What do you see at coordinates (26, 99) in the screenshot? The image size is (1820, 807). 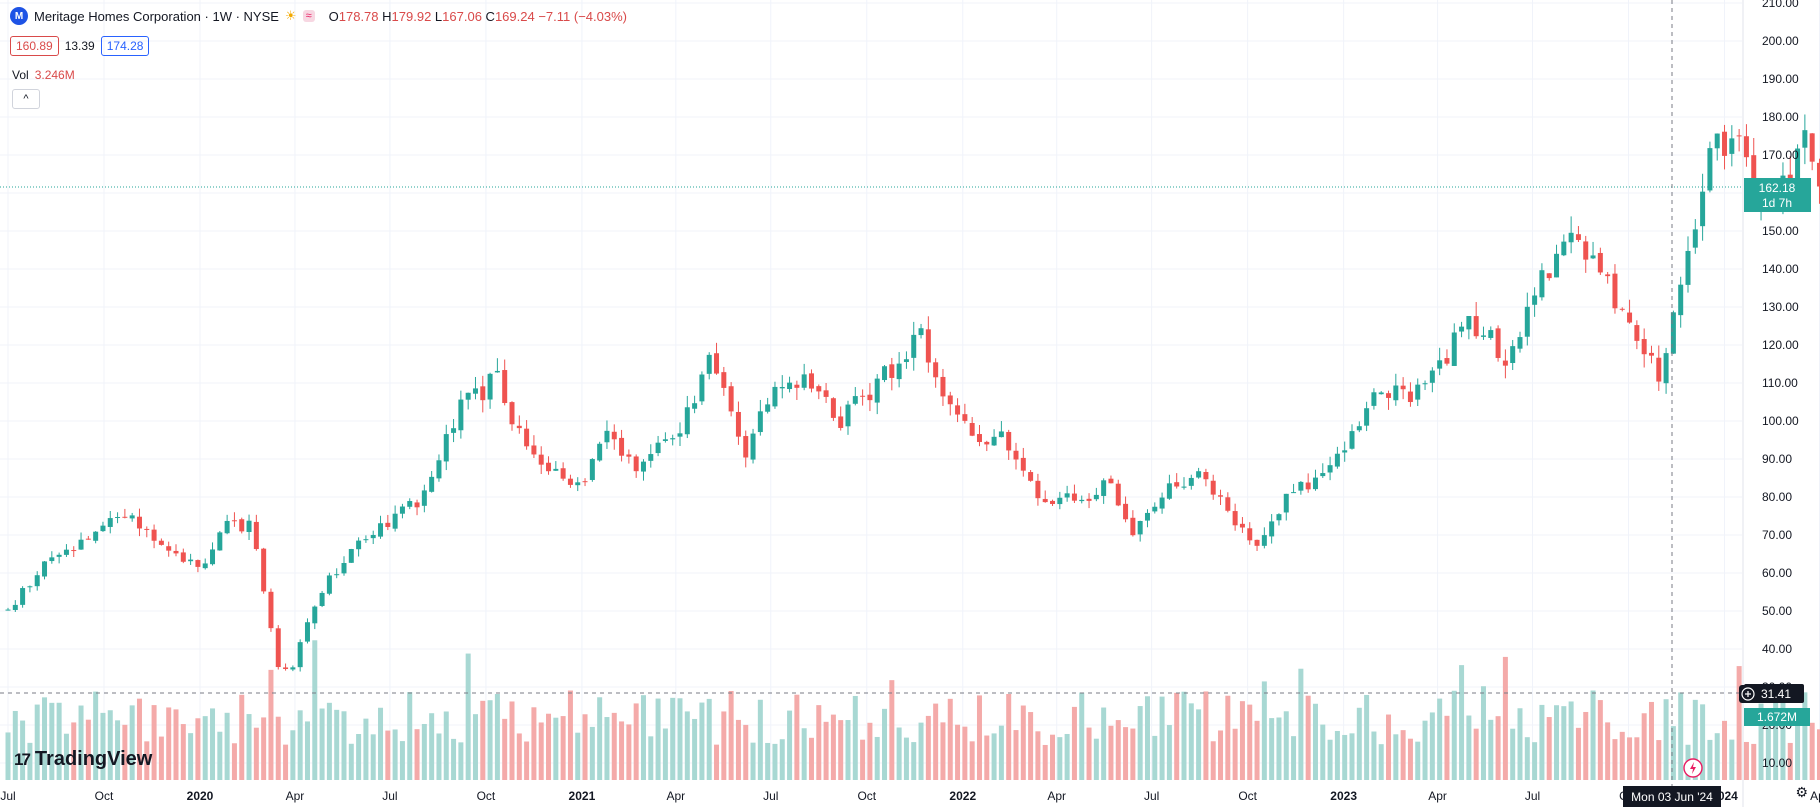 I see `collapse-legend-button: ^` at bounding box center [26, 99].